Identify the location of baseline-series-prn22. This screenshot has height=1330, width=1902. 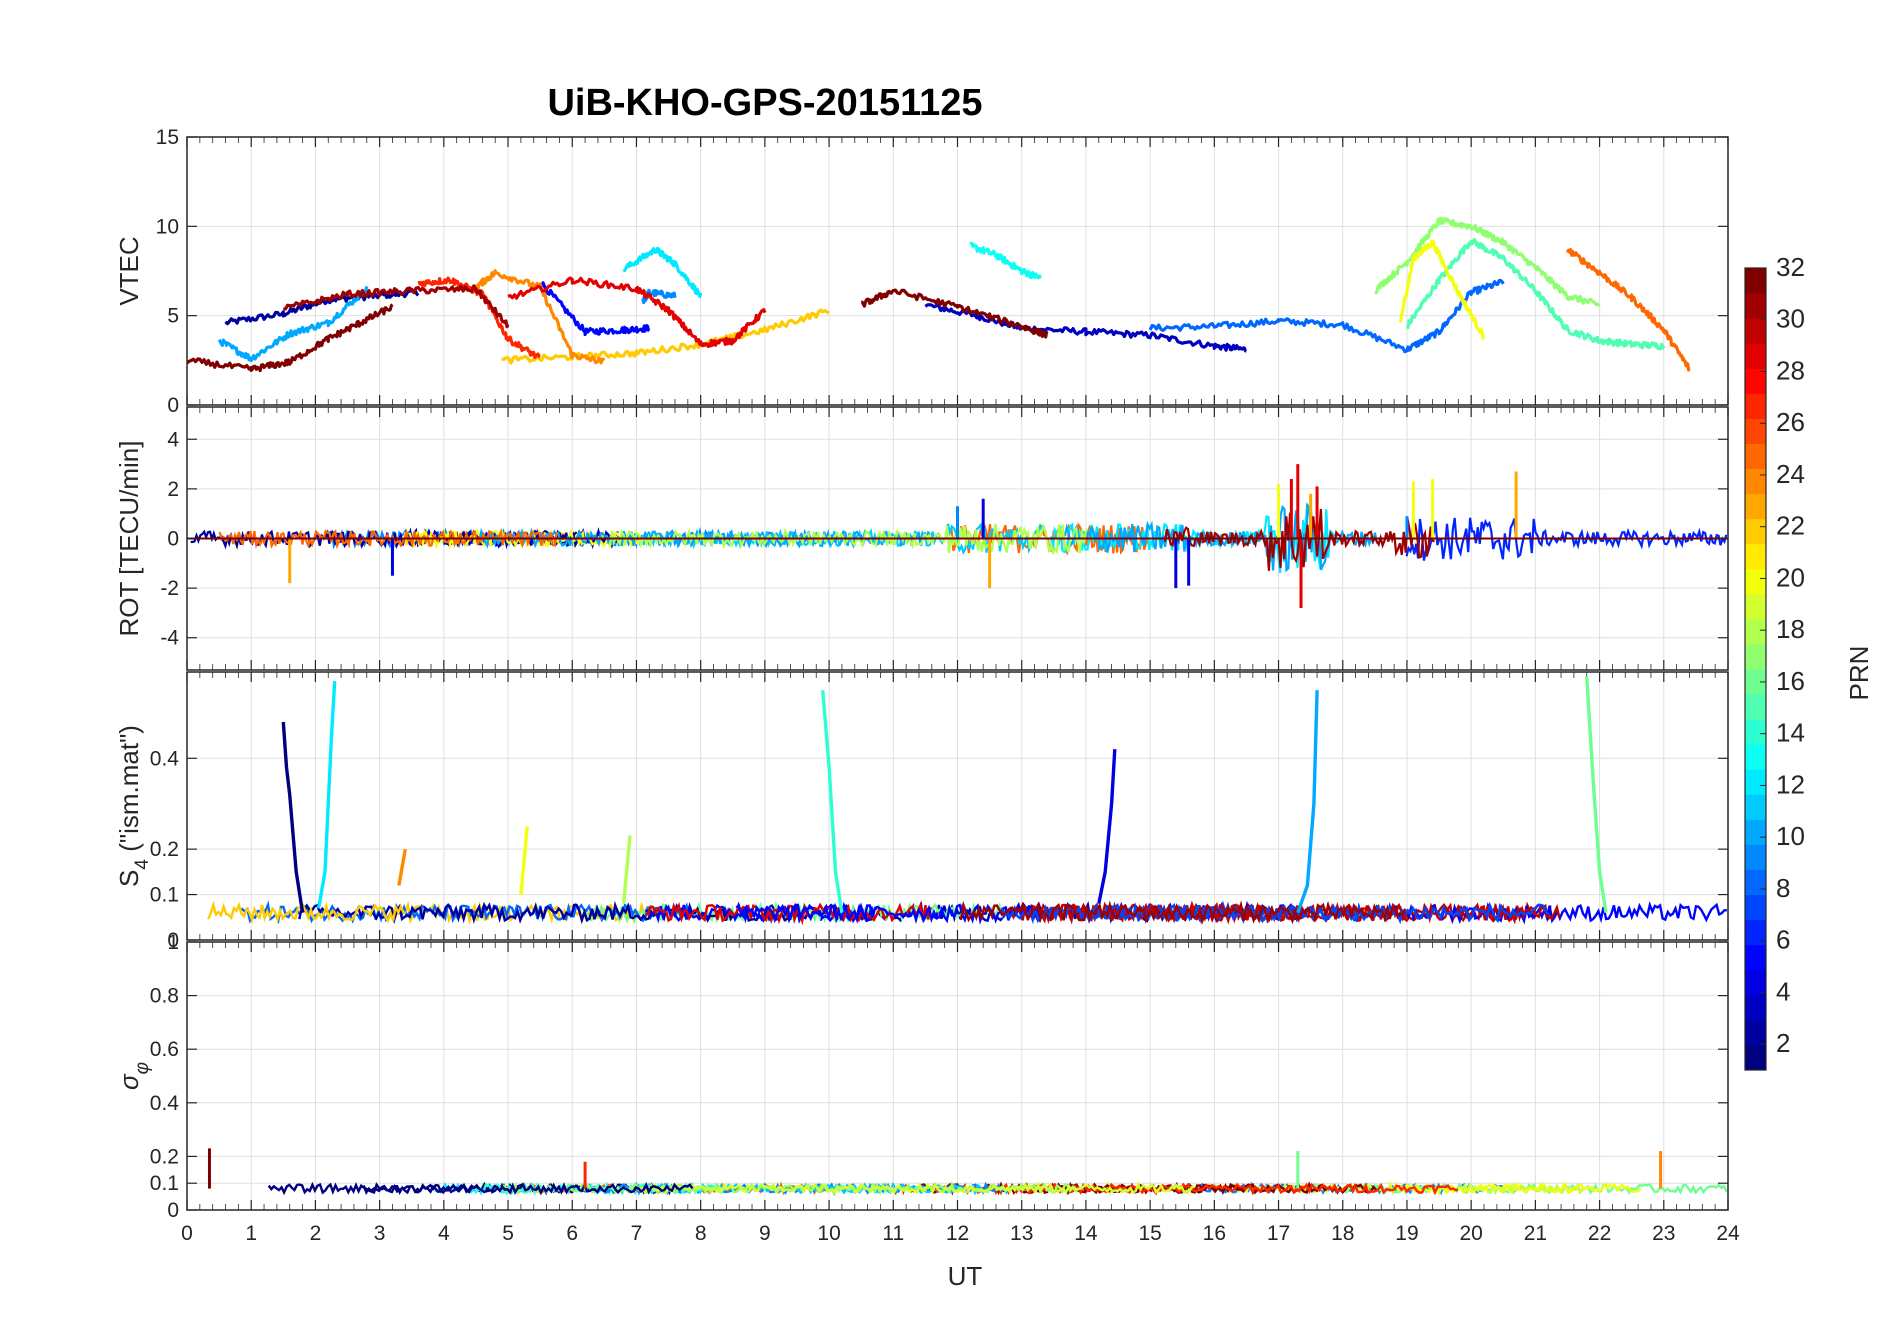
(307, 912).